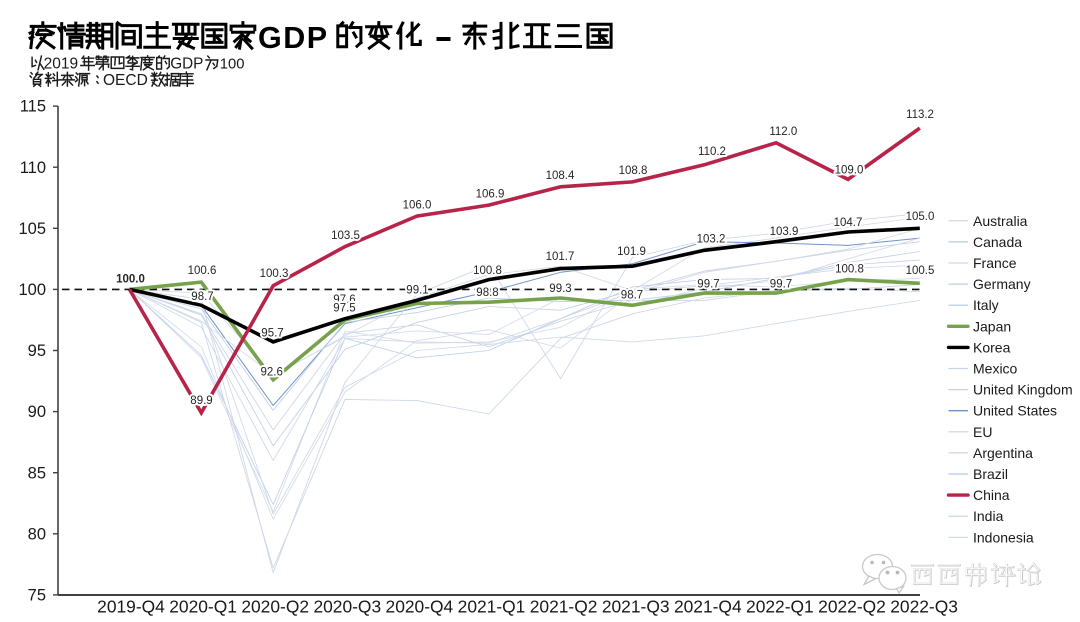  Describe the element at coordinates (992, 326) in the screenshot. I see `svg-text: Japan` at that location.